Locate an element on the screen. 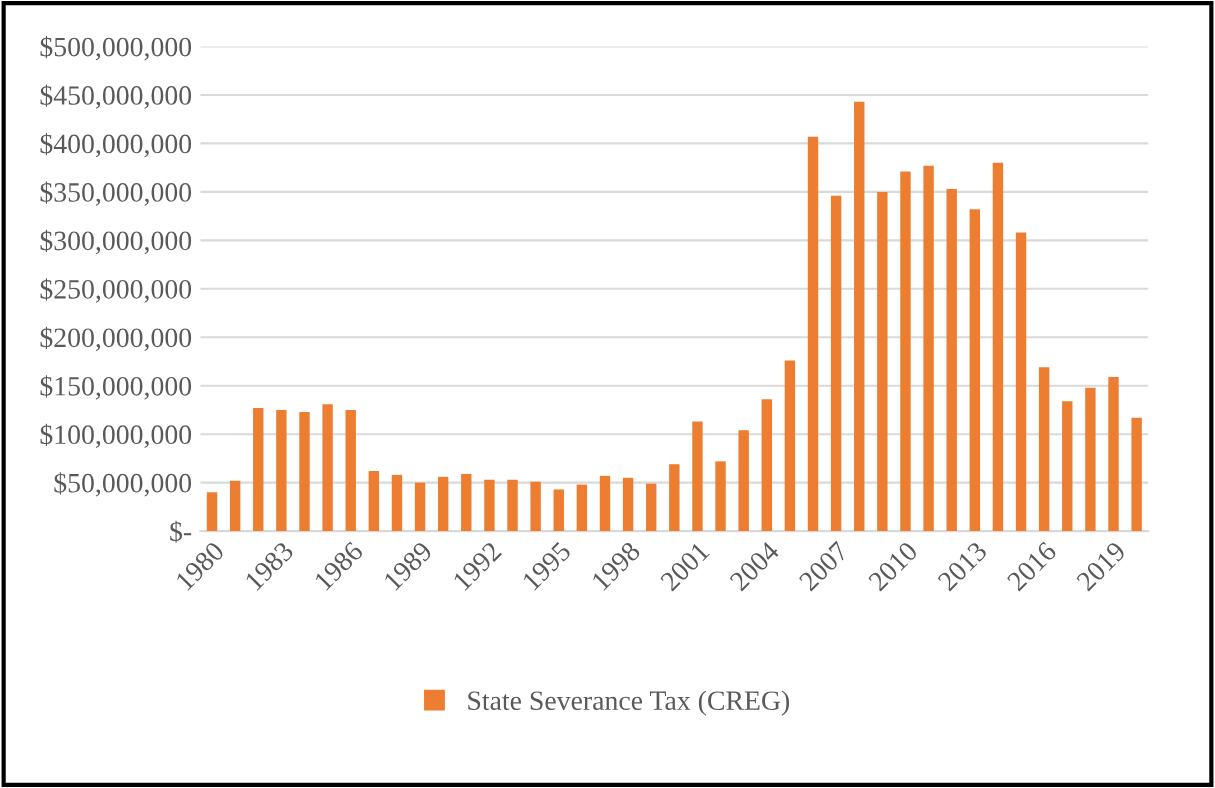 This screenshot has height=788, width=1215. y-tick-label: $150,000,000 is located at coordinates (116, 387).